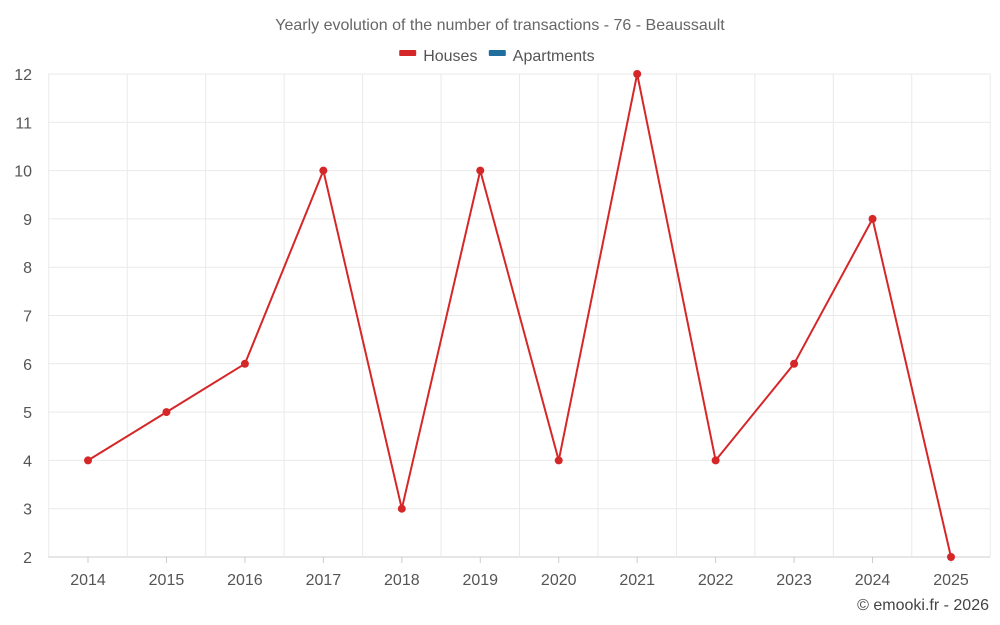  What do you see at coordinates (27, 365) in the screenshot?
I see `y-tick-label: 6` at bounding box center [27, 365].